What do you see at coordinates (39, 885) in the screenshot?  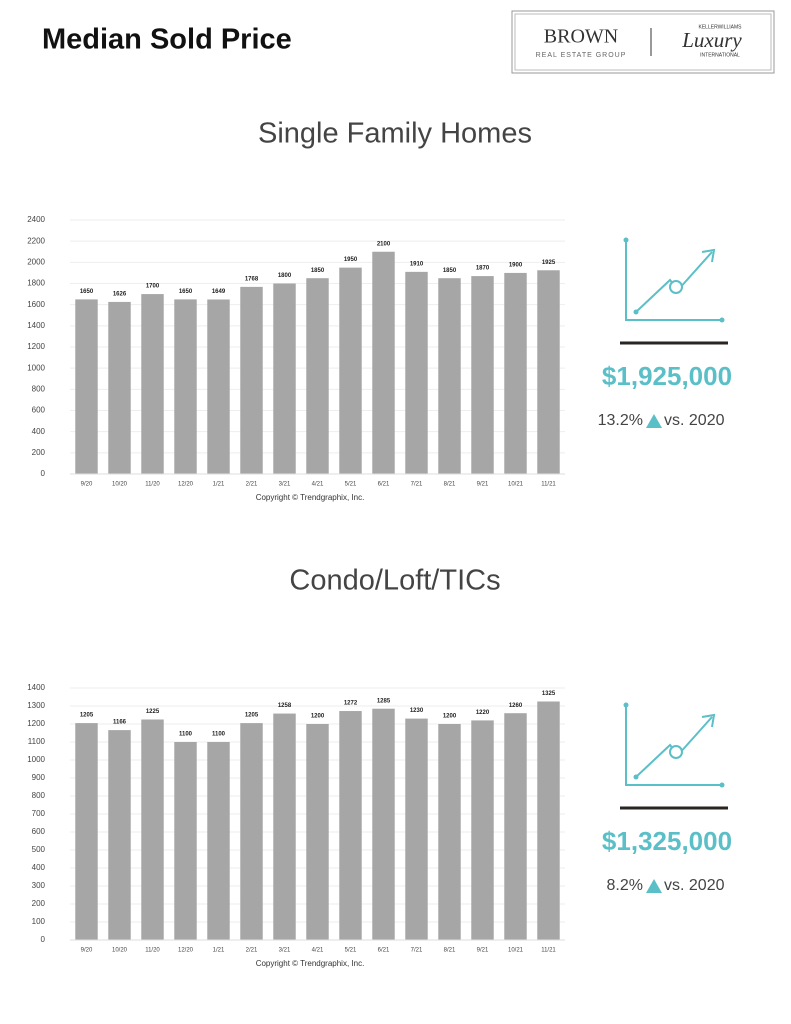 I see `y-tick-label: 300` at bounding box center [39, 885].